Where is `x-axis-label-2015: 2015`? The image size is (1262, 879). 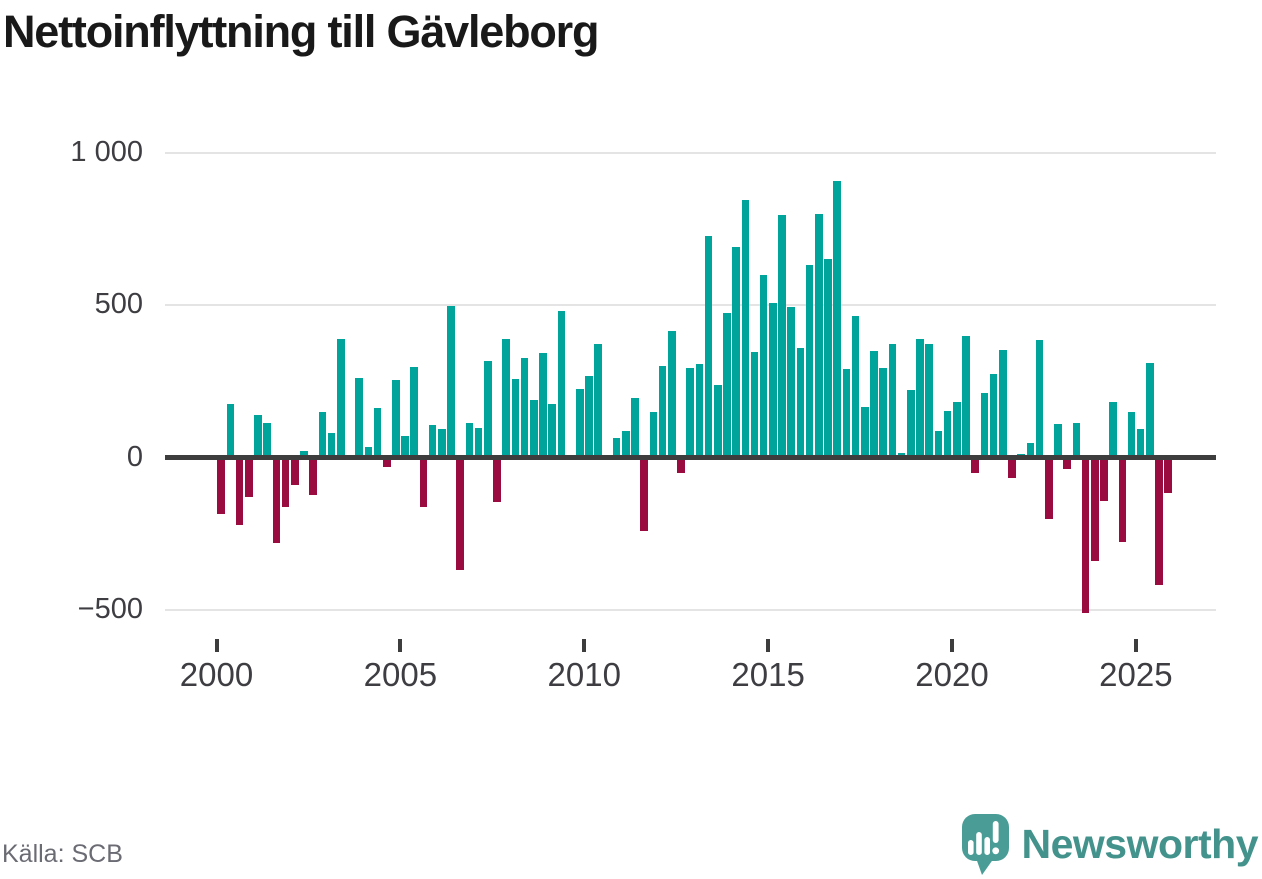
x-axis-label-2015: 2015 is located at coordinates (768, 674).